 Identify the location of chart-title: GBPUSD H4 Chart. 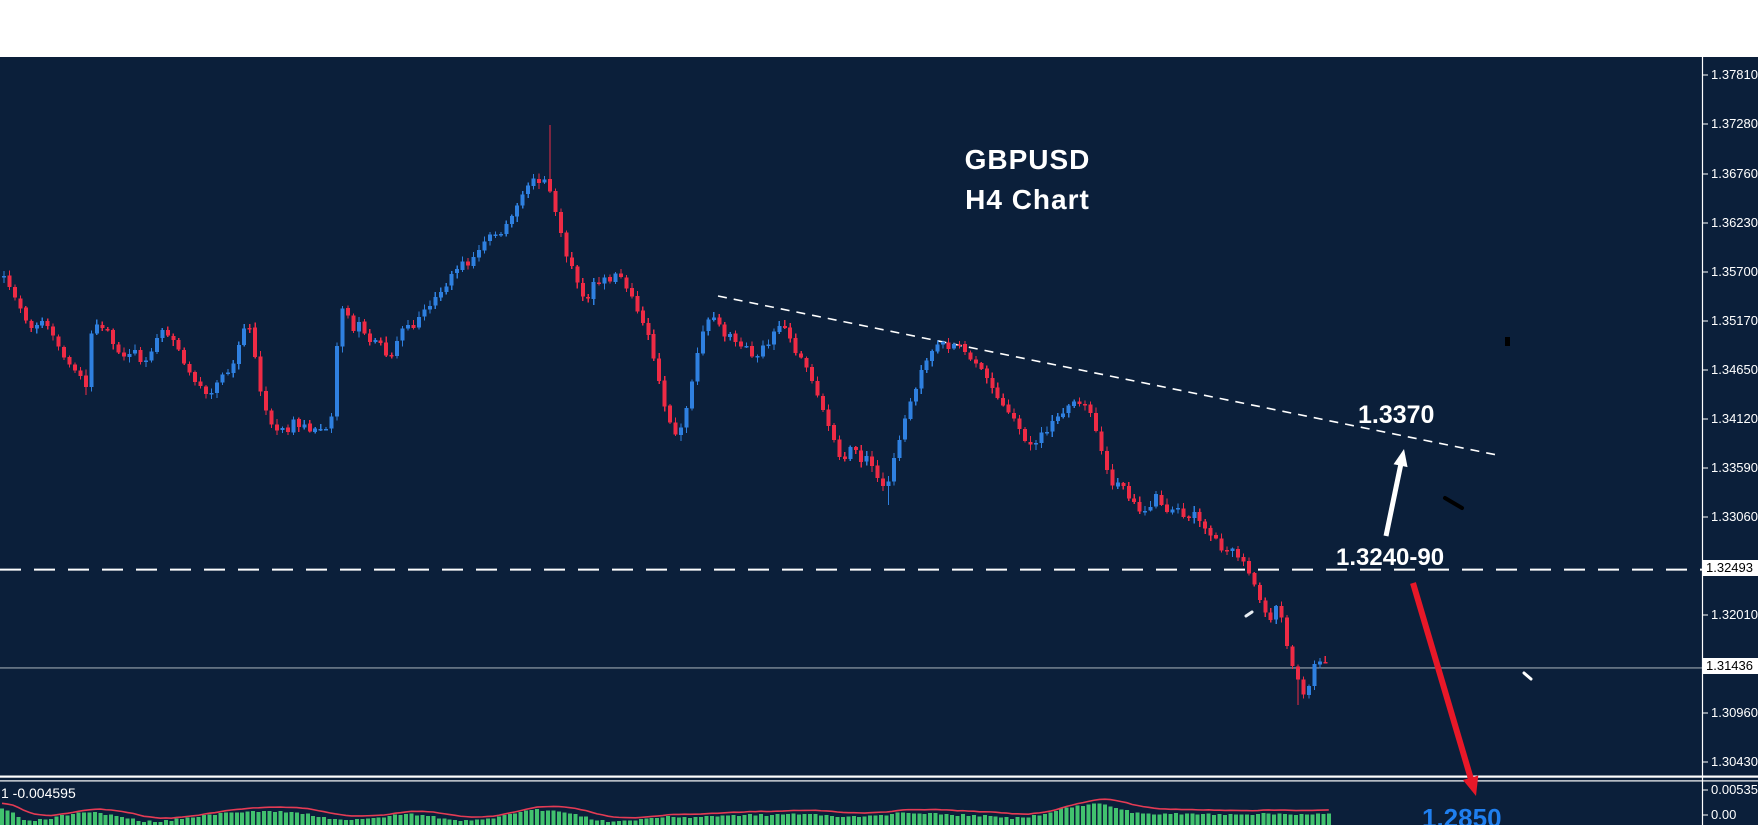
(1027, 180).